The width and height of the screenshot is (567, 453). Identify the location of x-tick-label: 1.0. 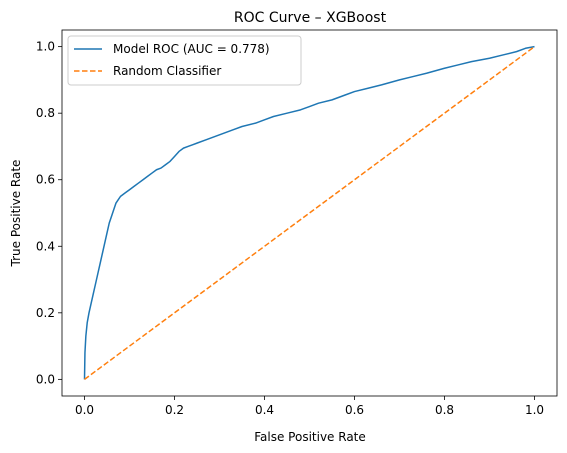
(534, 410).